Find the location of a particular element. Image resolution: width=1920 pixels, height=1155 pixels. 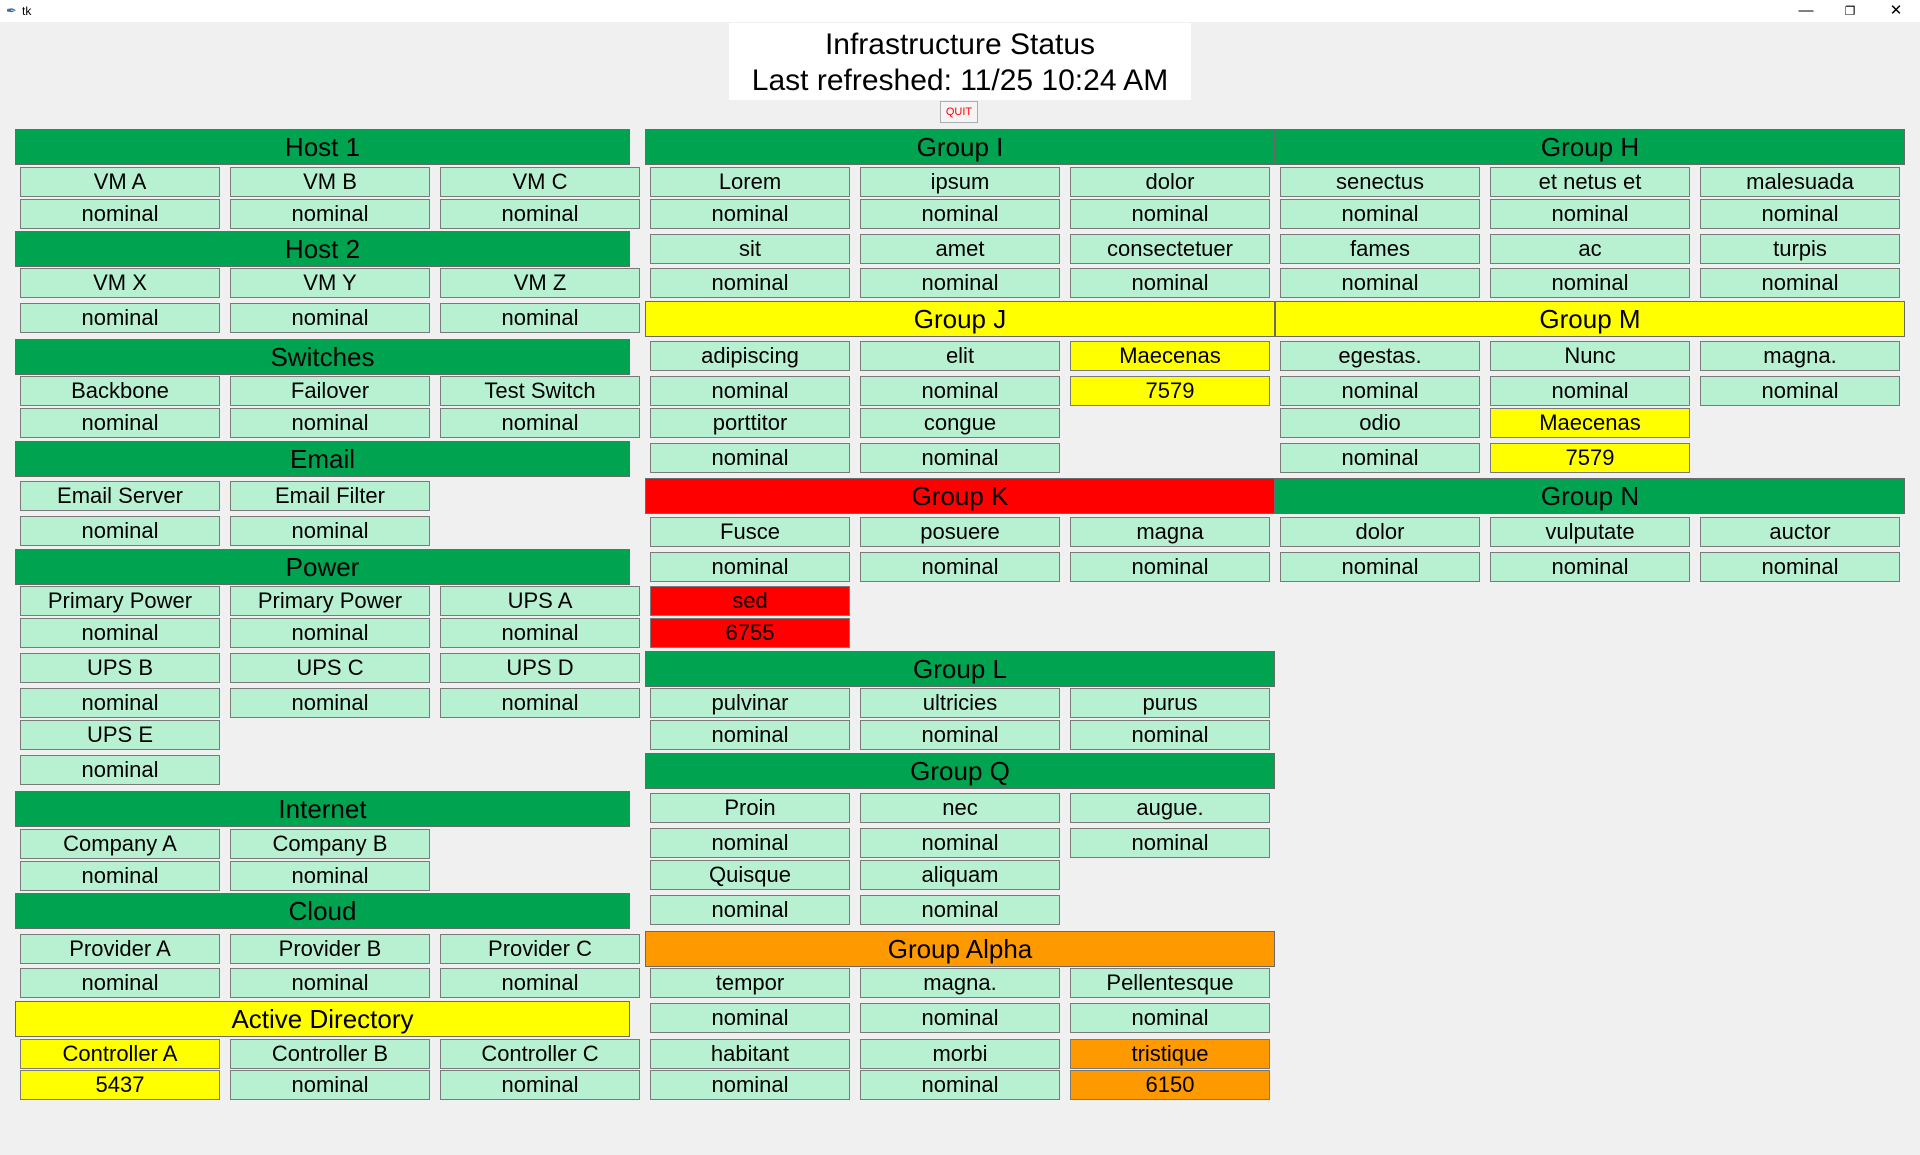

item-name-consectetuer: consectetuer is located at coordinates (1170, 249).